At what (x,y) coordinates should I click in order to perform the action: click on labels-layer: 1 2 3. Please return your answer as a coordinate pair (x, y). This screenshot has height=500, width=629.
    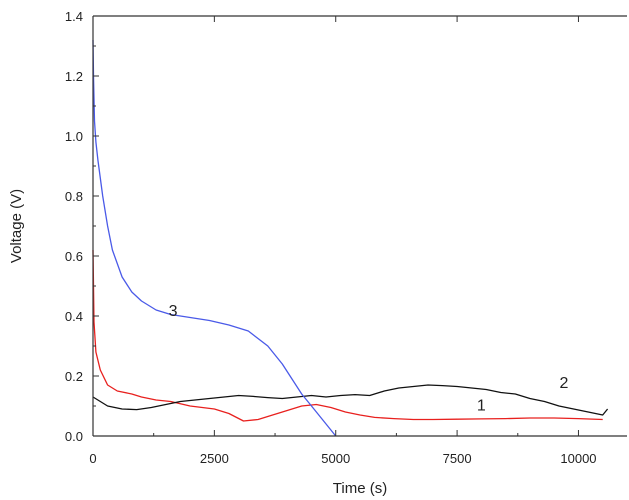
    Looking at the image, I should click on (369, 359).